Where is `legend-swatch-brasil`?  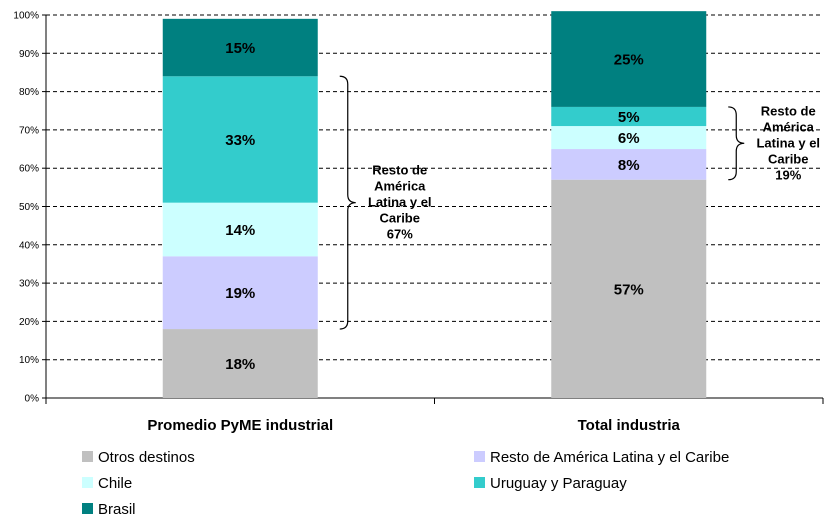
legend-swatch-brasil is located at coordinates (87, 508).